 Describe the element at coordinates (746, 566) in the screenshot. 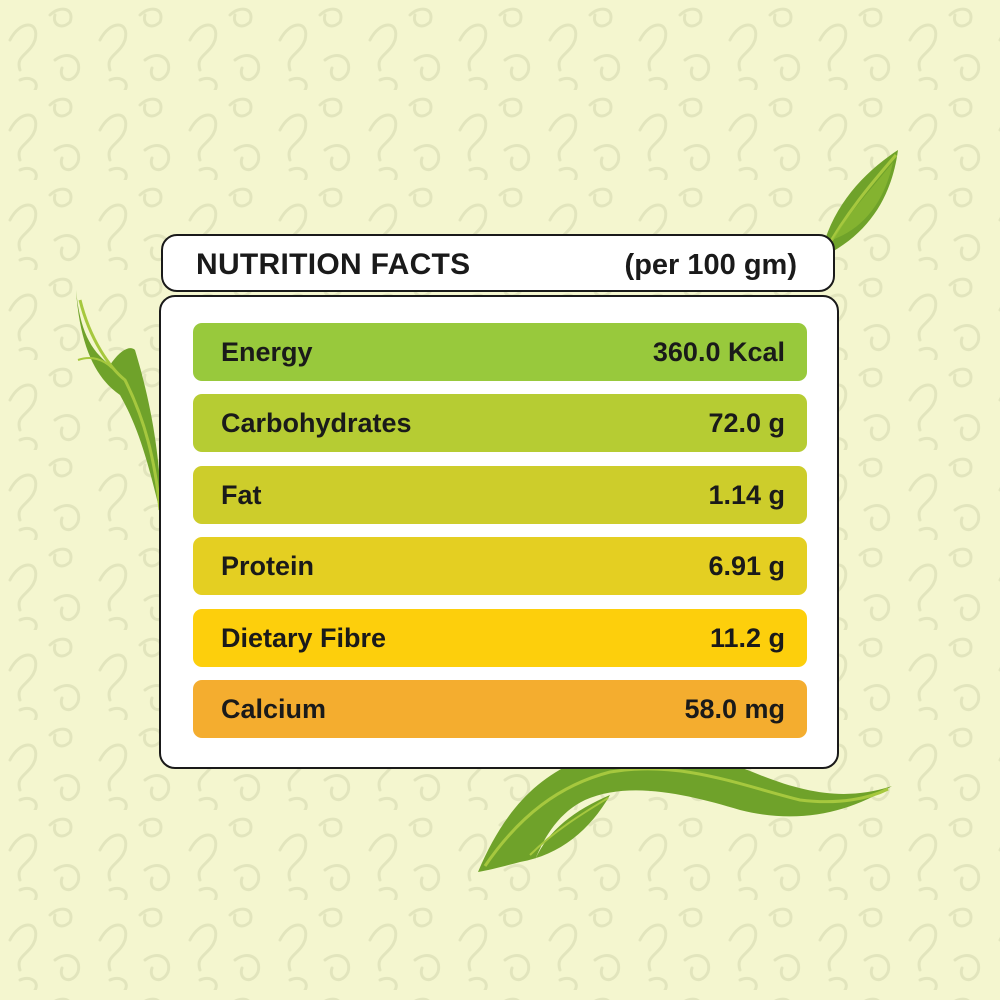

I see `nutrient-value: 6.91 g` at that location.